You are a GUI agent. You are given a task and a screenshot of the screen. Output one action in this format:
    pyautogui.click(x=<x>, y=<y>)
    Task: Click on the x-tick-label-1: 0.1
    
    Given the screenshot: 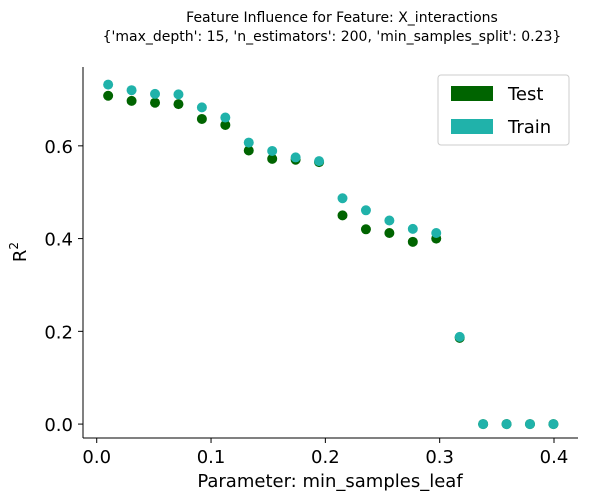 What is the action you would take?
    pyautogui.click(x=211, y=457)
    